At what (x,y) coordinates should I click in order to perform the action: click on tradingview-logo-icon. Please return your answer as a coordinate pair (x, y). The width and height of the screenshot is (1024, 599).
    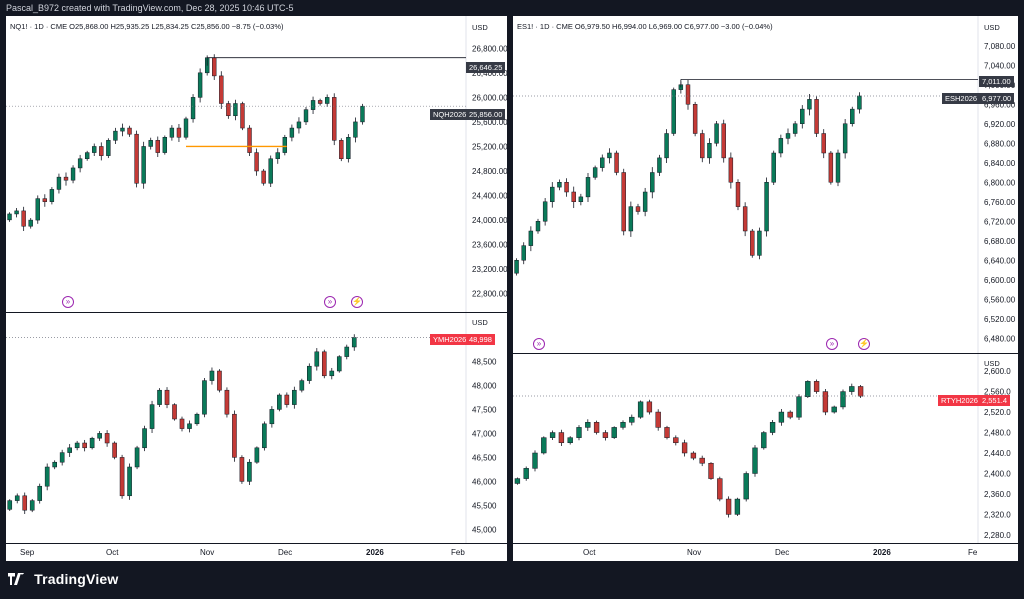
    Looking at the image, I should click on (16, 579).